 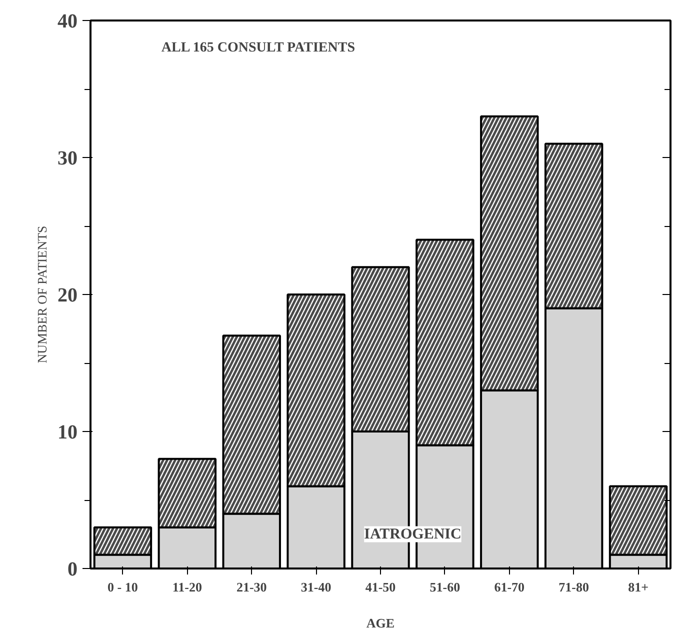 What do you see at coordinates (68, 433) in the screenshot?
I see `y-tick-label: 10` at bounding box center [68, 433].